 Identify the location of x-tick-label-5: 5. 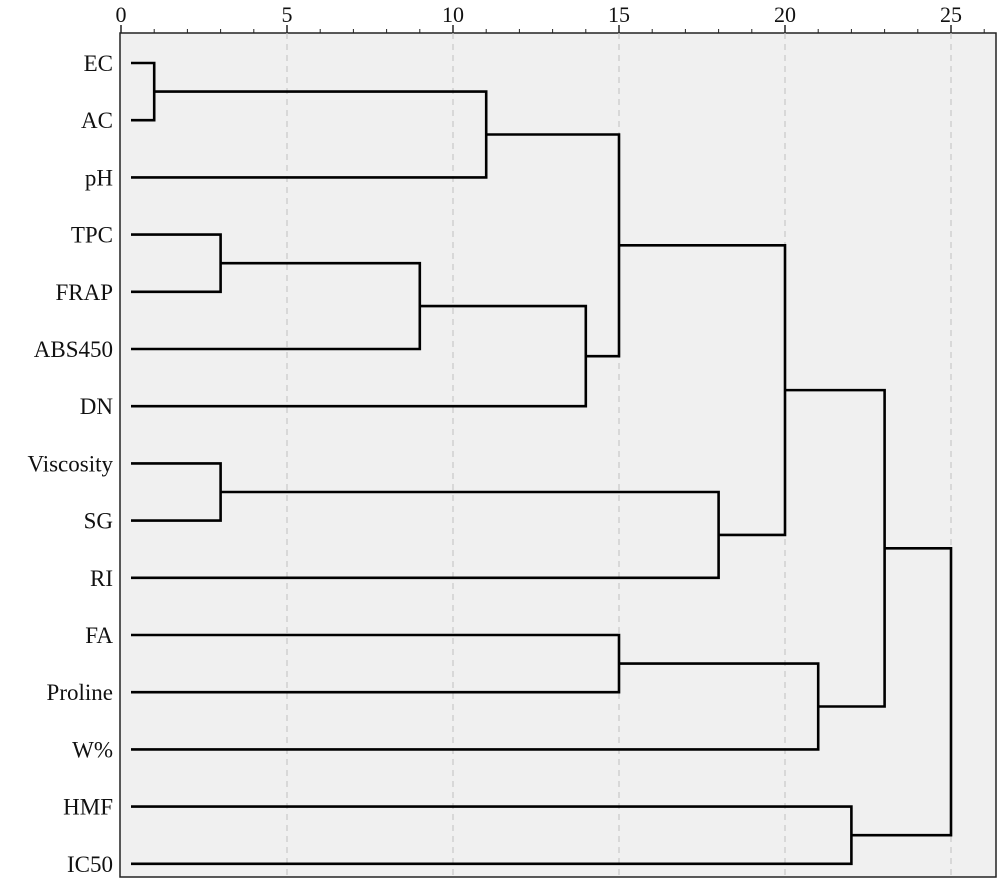
(287, 14).